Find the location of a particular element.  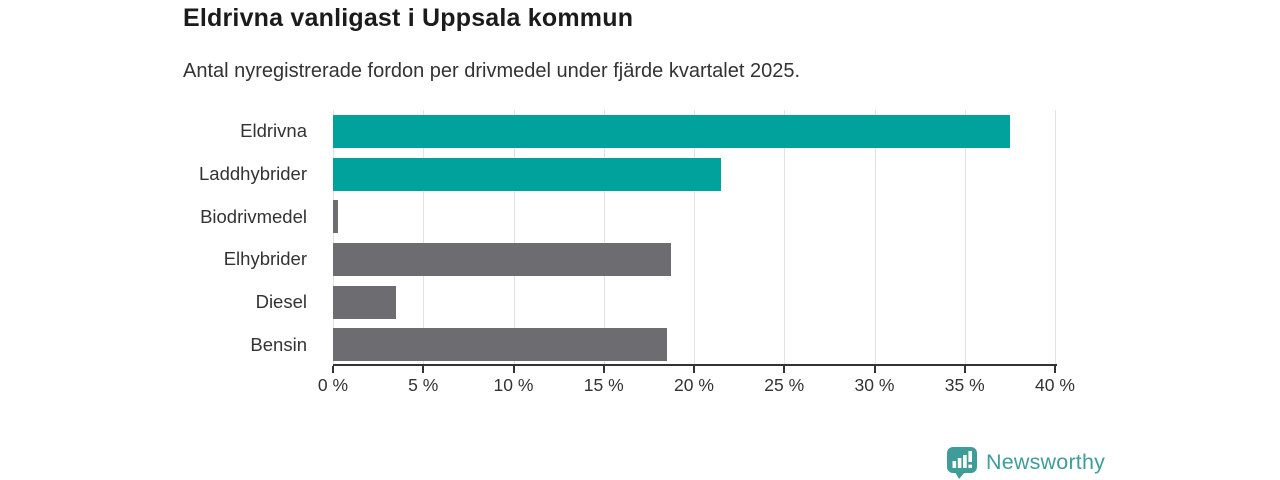

newsworthy-logo-icon is located at coordinates (962, 463).